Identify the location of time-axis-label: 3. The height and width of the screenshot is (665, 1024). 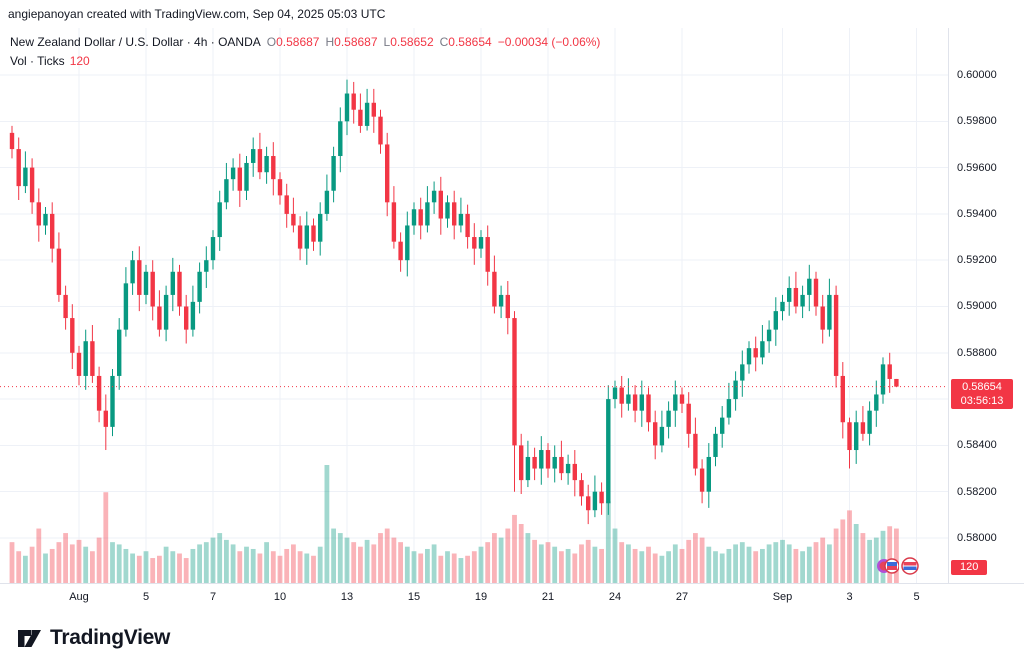
(849, 597).